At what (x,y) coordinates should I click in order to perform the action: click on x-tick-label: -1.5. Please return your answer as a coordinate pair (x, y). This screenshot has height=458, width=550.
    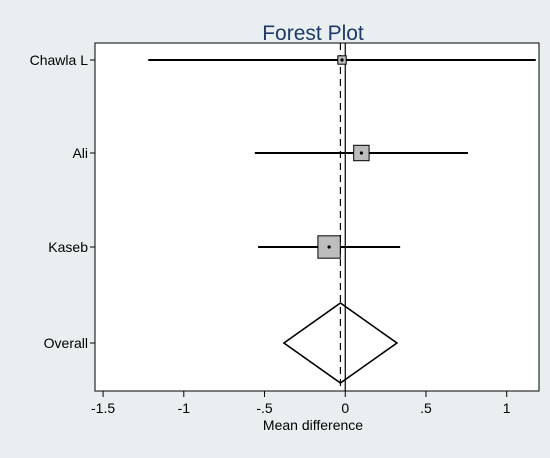
    Looking at the image, I should click on (103, 408).